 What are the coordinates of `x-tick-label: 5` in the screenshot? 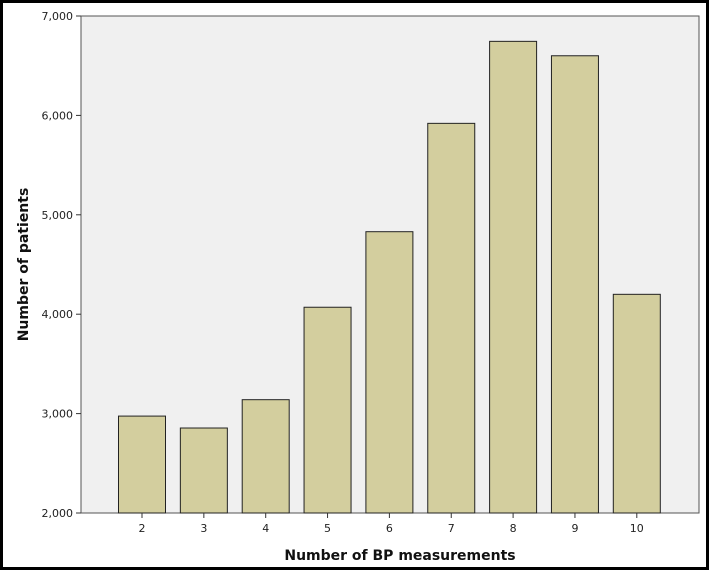 It's located at (327, 528).